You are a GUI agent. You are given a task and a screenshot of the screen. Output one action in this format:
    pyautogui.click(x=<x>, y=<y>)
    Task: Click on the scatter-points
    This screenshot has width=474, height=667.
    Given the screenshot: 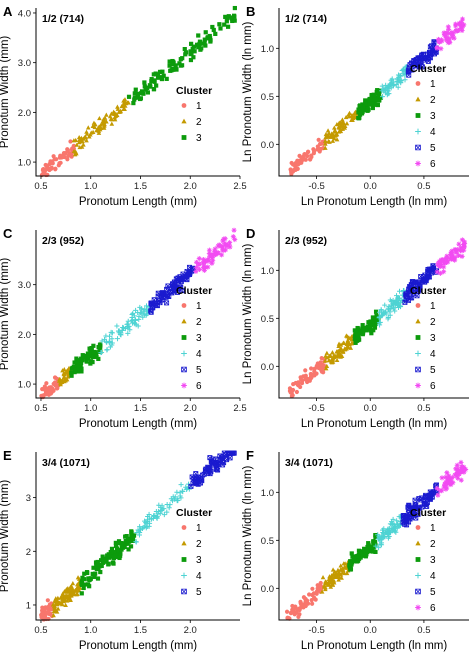 What is the action you would take?
    pyautogui.click(x=377, y=96)
    